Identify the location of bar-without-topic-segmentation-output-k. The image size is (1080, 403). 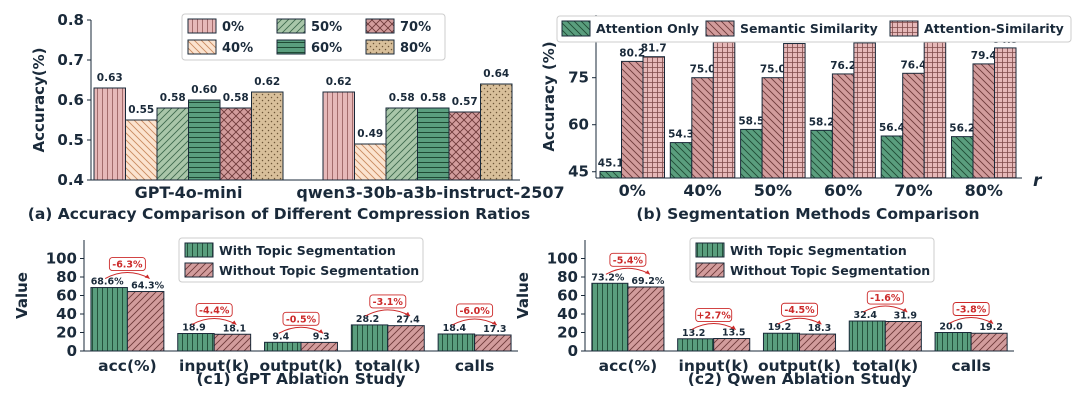
(319, 346).